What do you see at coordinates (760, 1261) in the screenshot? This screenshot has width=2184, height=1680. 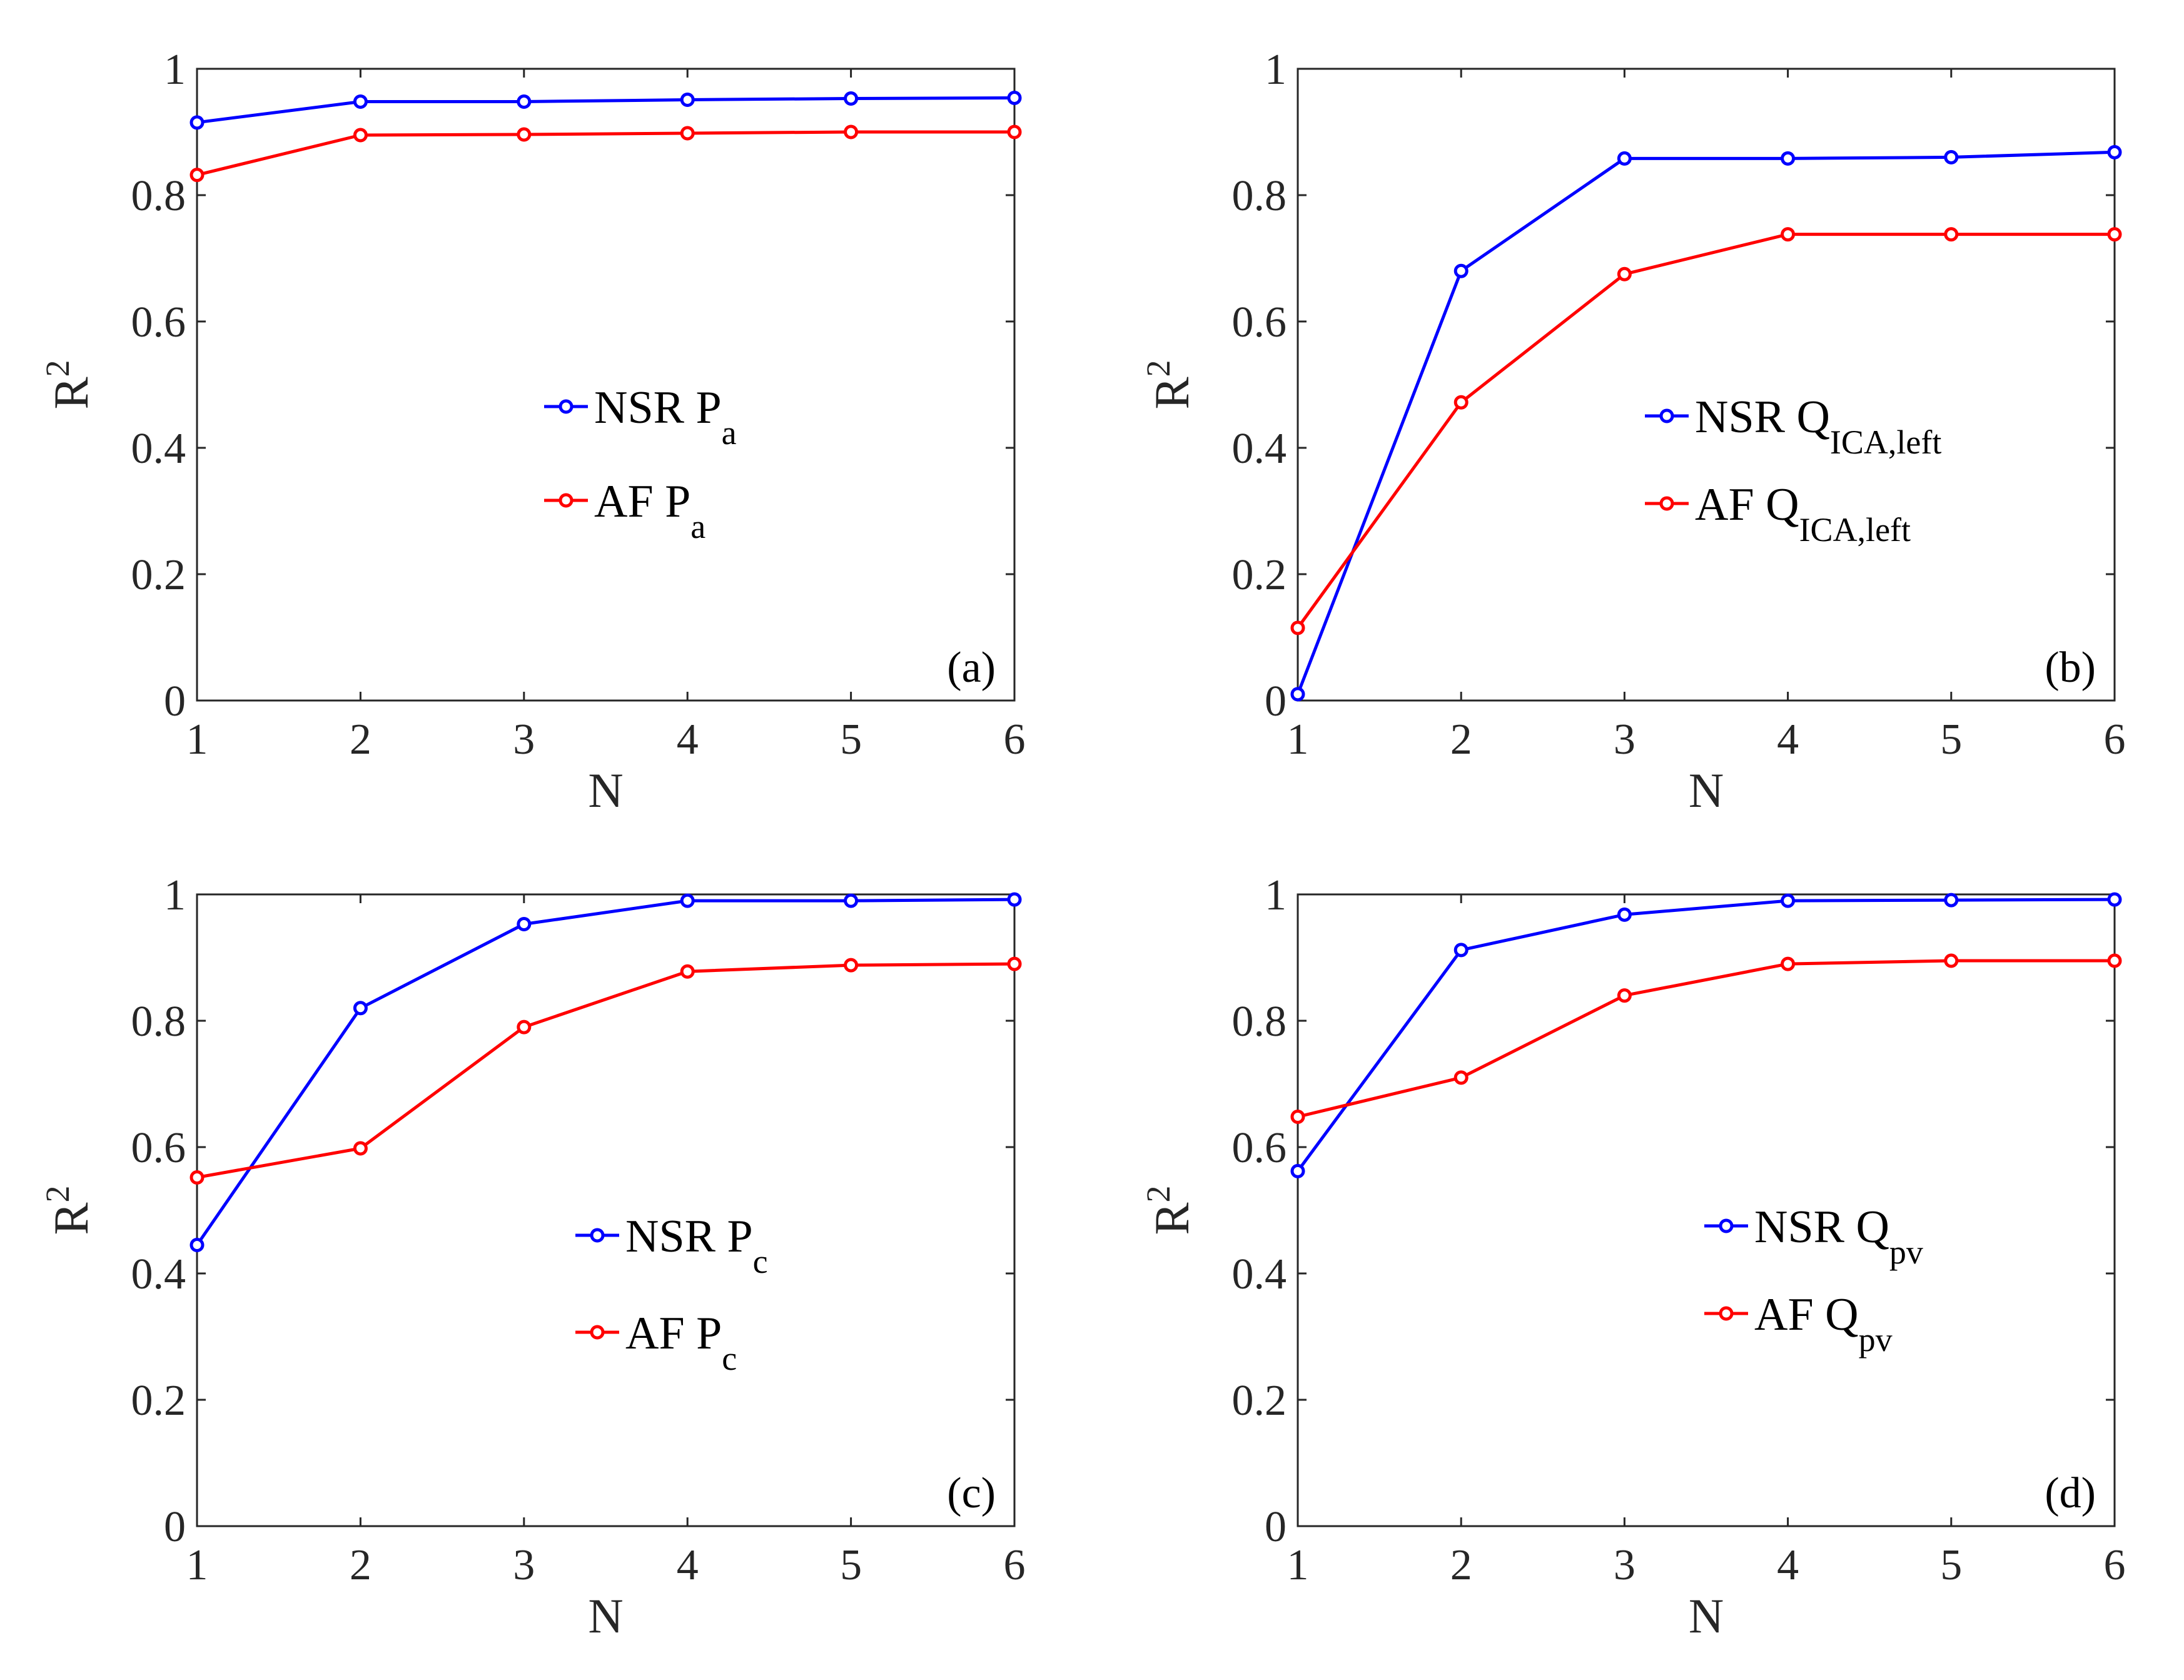 I see `legend-subscript: c` at bounding box center [760, 1261].